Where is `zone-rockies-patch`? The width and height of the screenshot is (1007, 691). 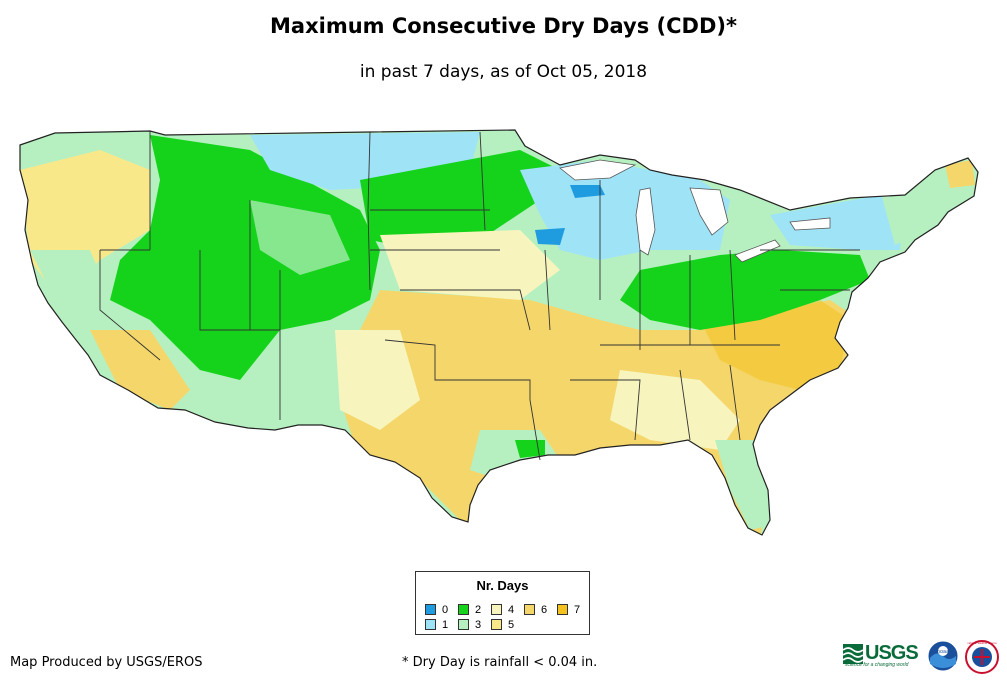
zone-rockies-patch is located at coordinates (300, 237).